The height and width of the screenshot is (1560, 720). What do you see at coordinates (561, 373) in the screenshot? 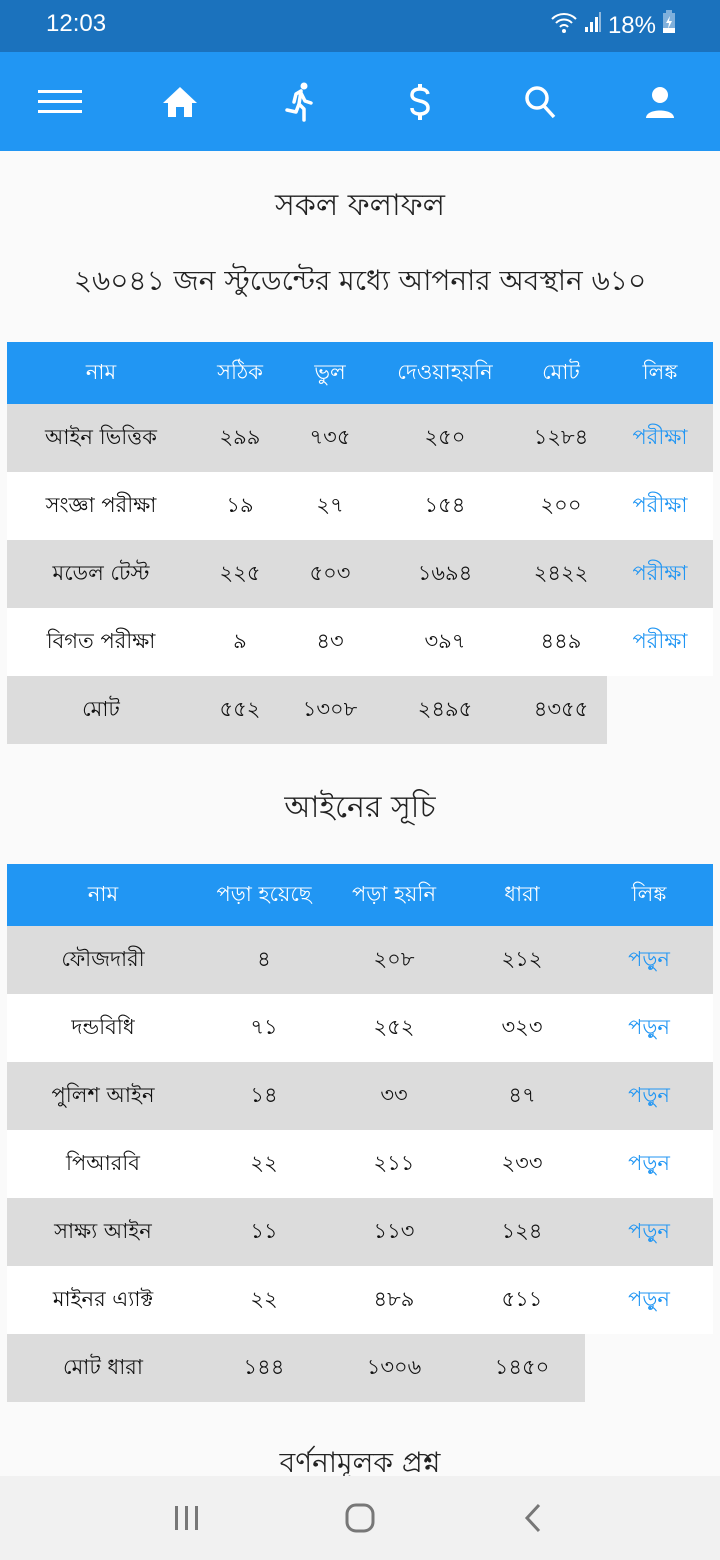
I see `col-header: মোট` at bounding box center [561, 373].